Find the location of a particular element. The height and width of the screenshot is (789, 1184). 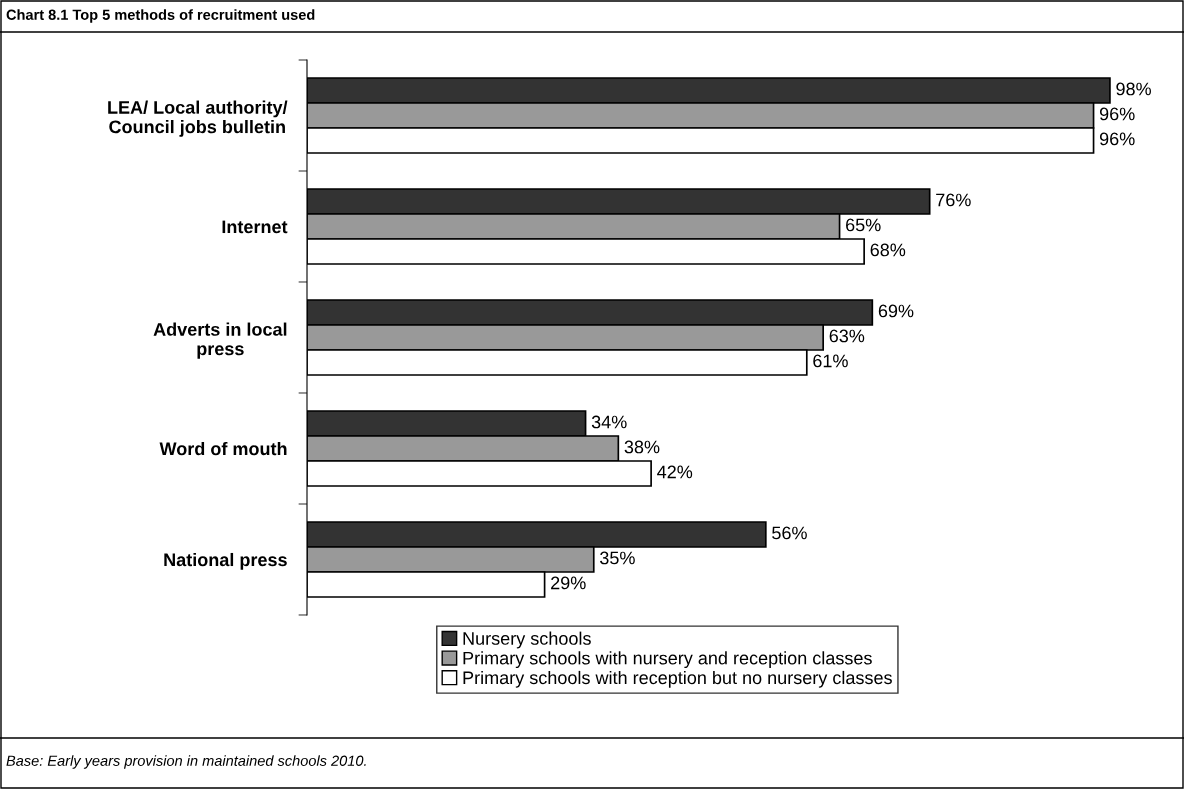

data-label: 56% is located at coordinates (789, 533).